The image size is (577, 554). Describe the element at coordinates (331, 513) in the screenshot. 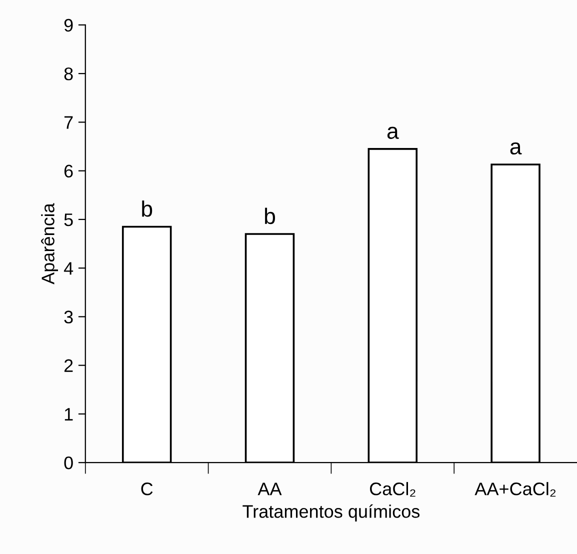

I see `x-axis-title: Tratamentos químicos` at that location.